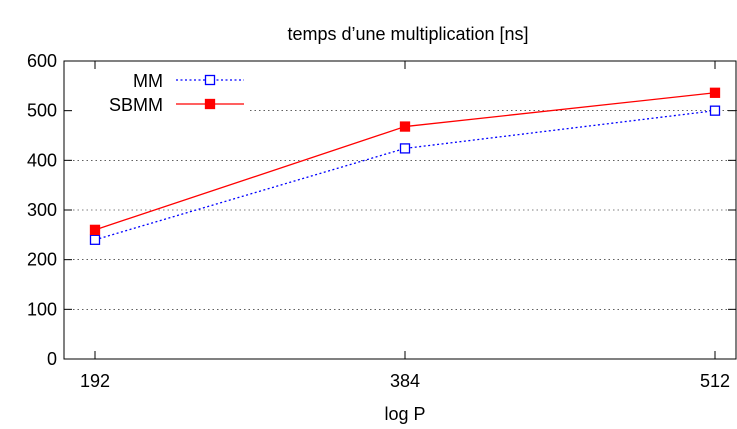 The width and height of the screenshot is (737, 429). What do you see at coordinates (404, 414) in the screenshot?
I see `x-axis-label: log P` at bounding box center [404, 414].